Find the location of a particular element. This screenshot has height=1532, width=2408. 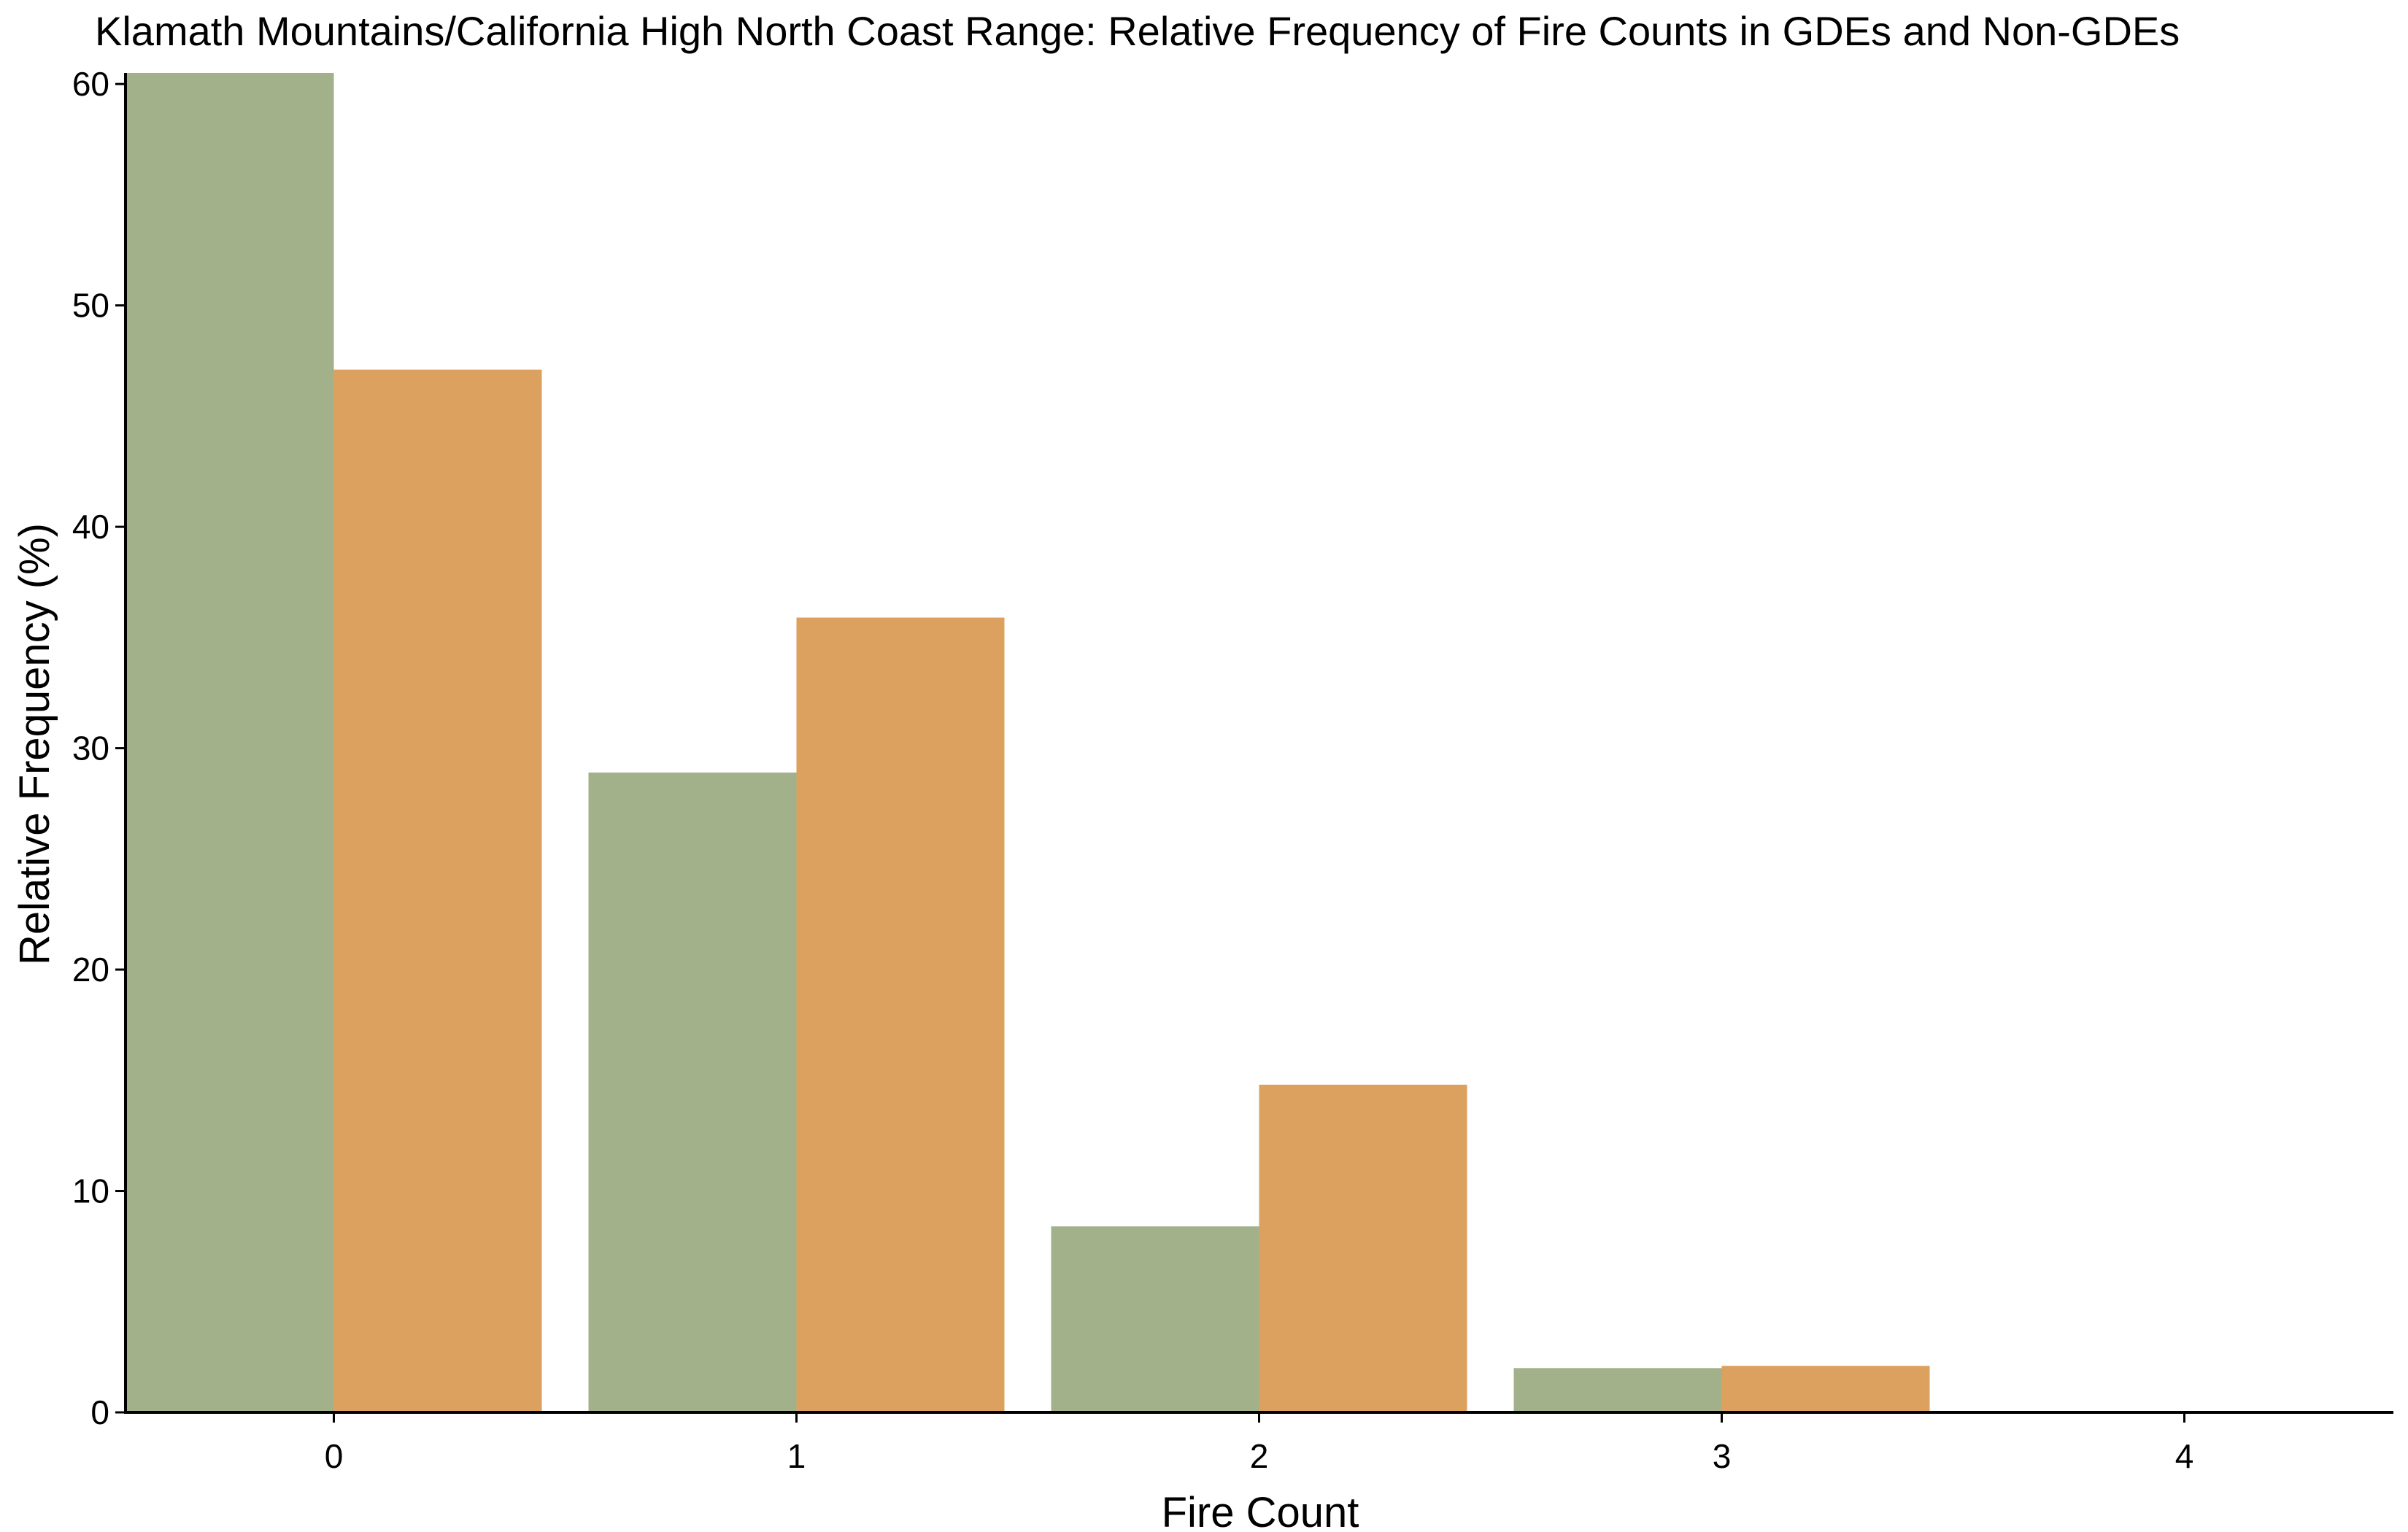

y-tick-label: 30 is located at coordinates (90, 749).